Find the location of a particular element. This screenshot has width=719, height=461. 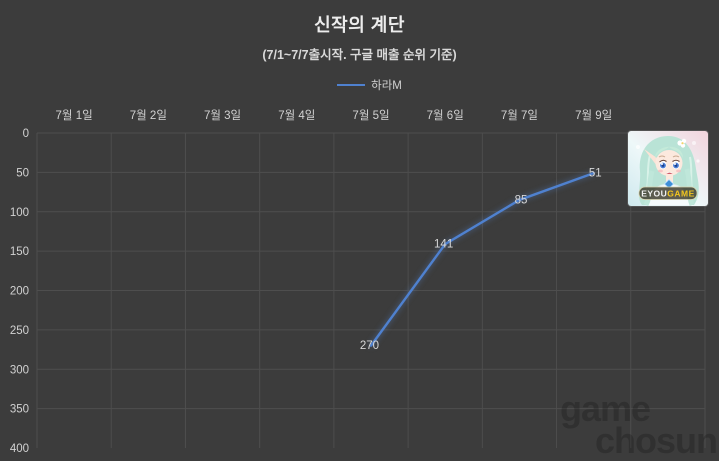

legend: 하라M is located at coordinates (364, 85).